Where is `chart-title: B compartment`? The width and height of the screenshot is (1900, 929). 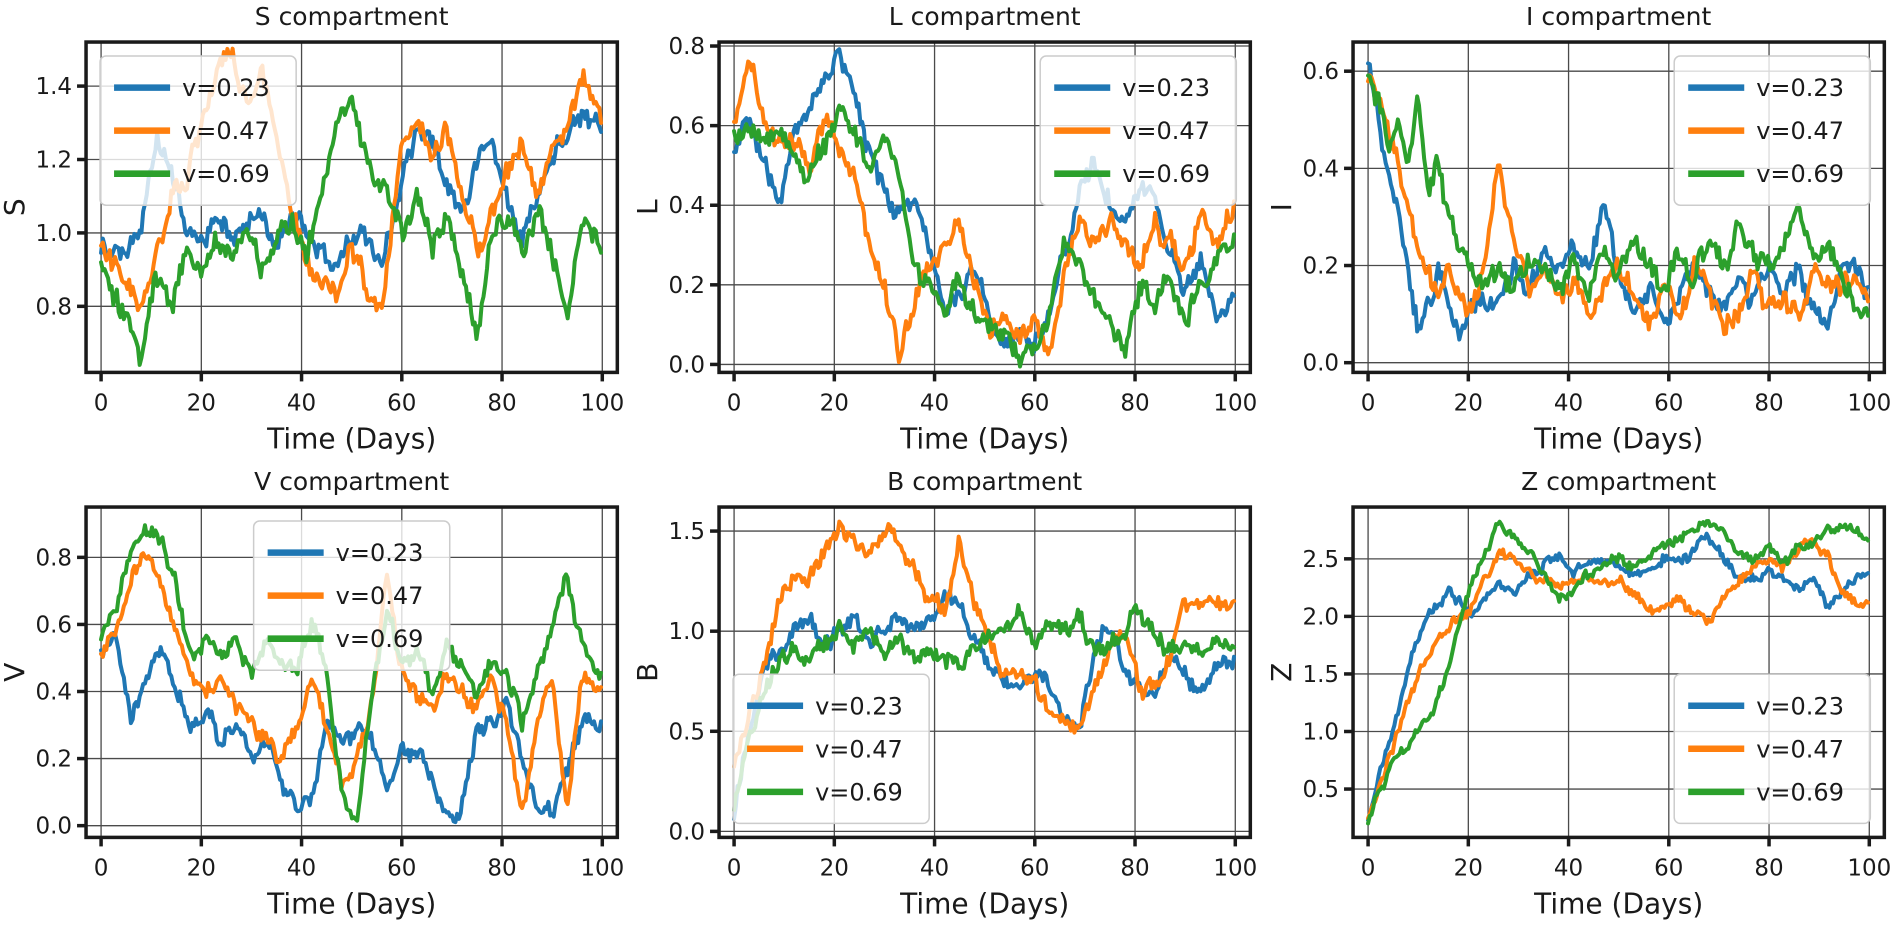 chart-title: B compartment is located at coordinates (984, 481).